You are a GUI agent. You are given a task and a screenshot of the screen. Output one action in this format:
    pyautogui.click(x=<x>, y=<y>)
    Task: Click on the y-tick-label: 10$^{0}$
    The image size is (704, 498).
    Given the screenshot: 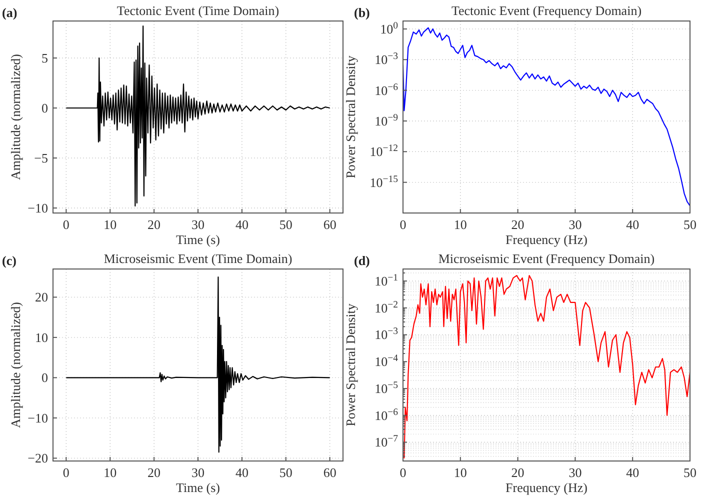 What is the action you would take?
    pyautogui.click(x=389, y=28)
    